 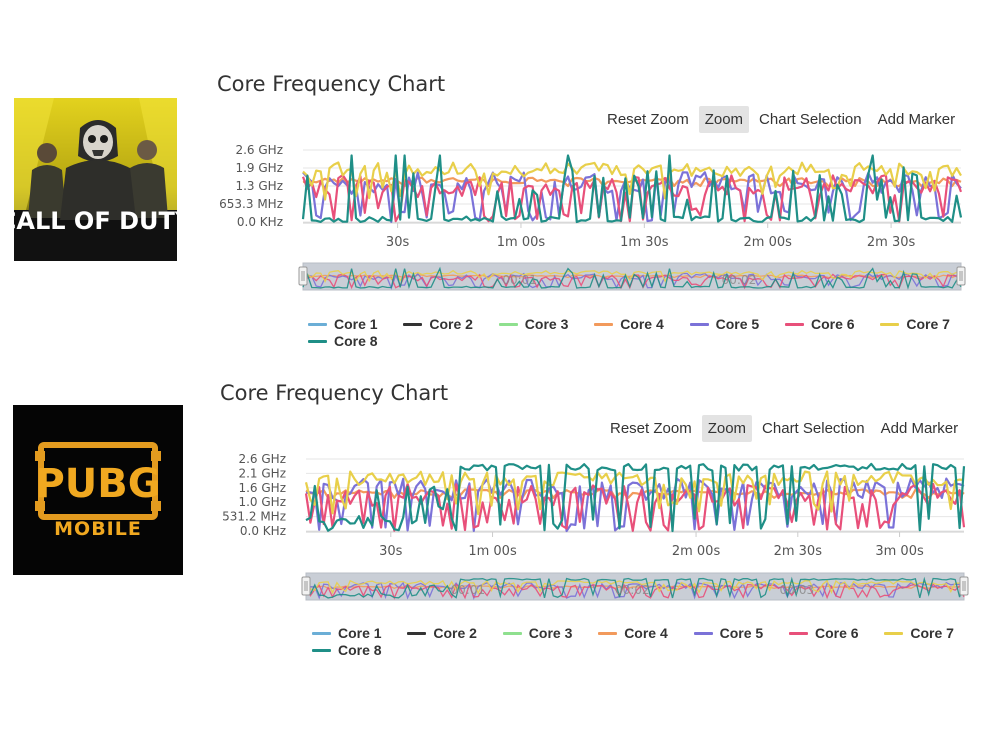 I want to click on navigator: 00:01 00:02 00:03, so click(x=635, y=586).